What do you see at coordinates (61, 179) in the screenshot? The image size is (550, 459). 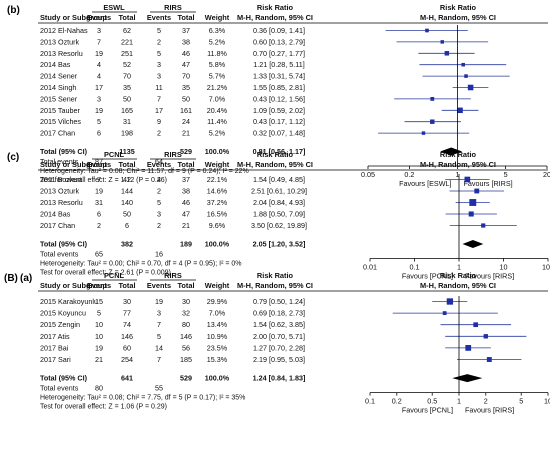 I see `study-name: 2011 Bozkurt` at bounding box center [61, 179].